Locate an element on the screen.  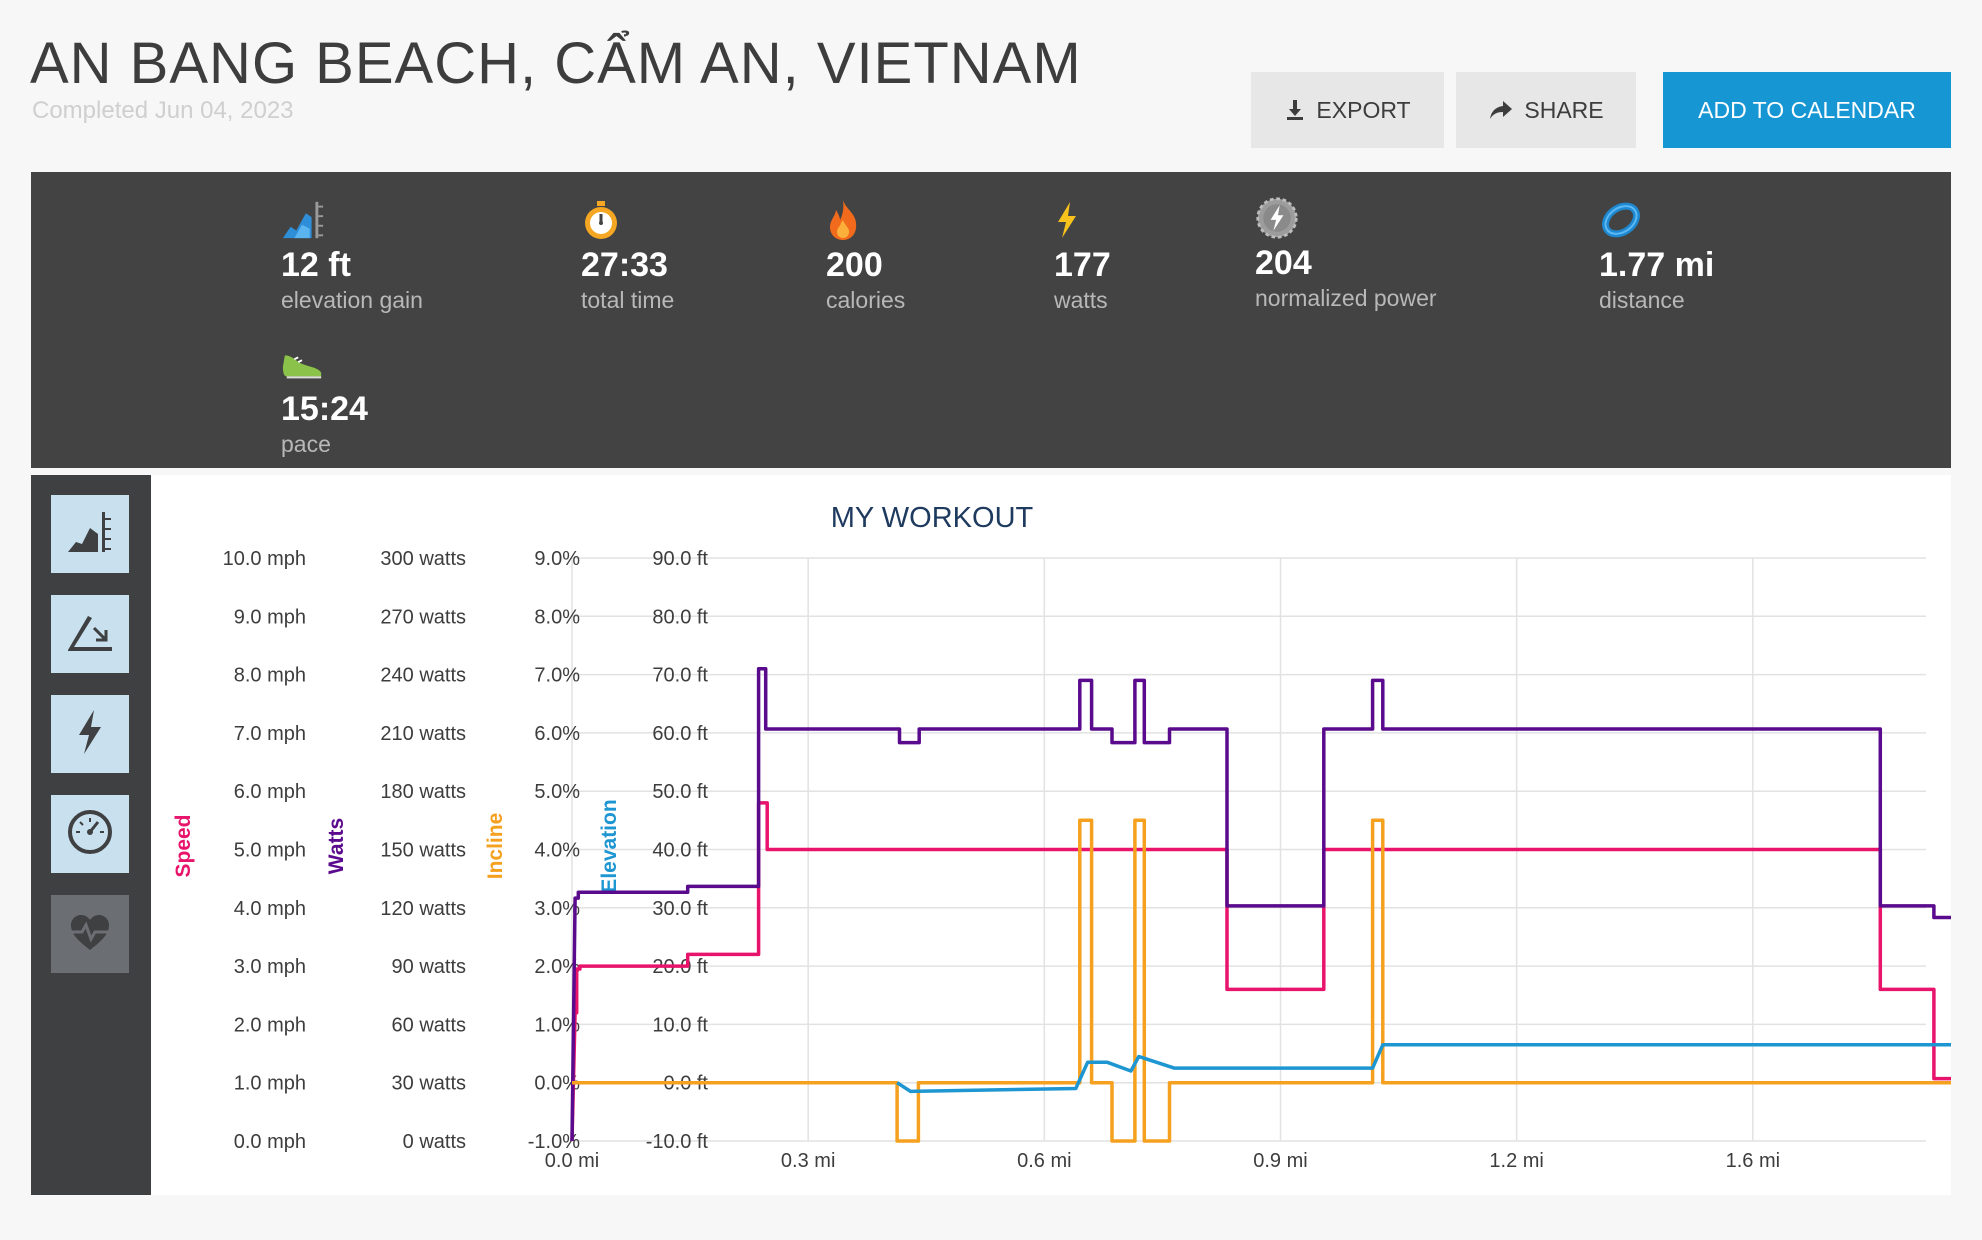
x-tick-label: 0.6 mi is located at coordinates (1044, 1161).